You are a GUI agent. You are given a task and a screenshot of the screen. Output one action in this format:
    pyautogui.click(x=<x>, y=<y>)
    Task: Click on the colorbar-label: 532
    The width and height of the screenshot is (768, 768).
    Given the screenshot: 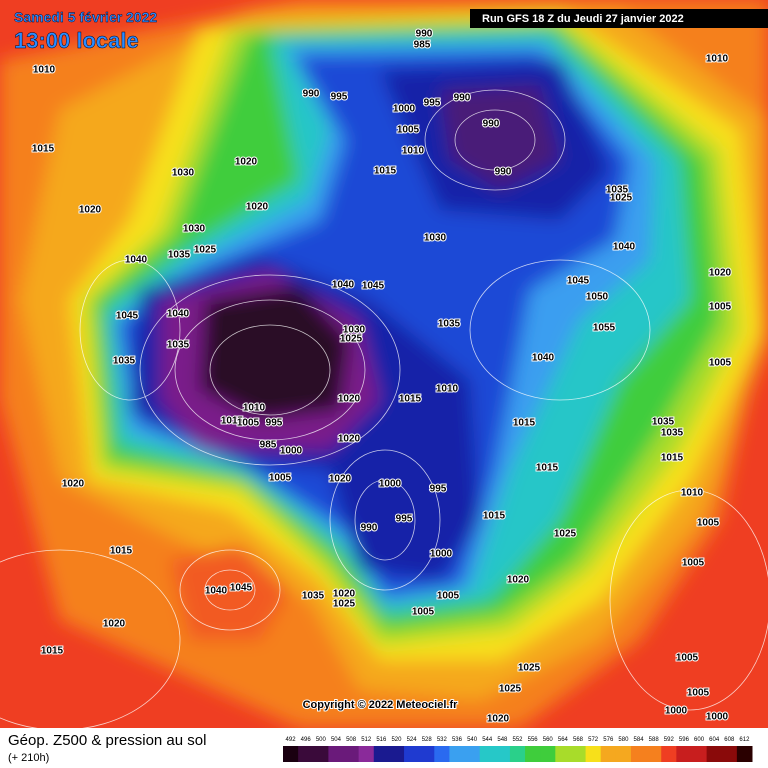 What is the action you would take?
    pyautogui.click(x=442, y=740)
    